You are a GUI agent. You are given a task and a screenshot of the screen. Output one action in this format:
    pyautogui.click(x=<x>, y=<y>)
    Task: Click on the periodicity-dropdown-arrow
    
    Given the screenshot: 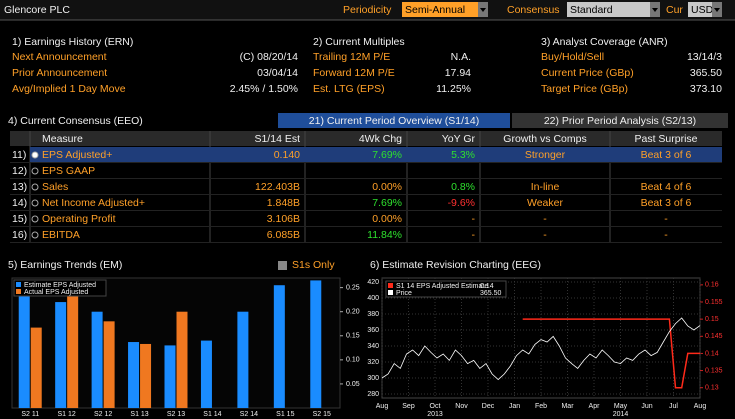 What is the action you would take?
    pyautogui.click(x=483, y=10)
    